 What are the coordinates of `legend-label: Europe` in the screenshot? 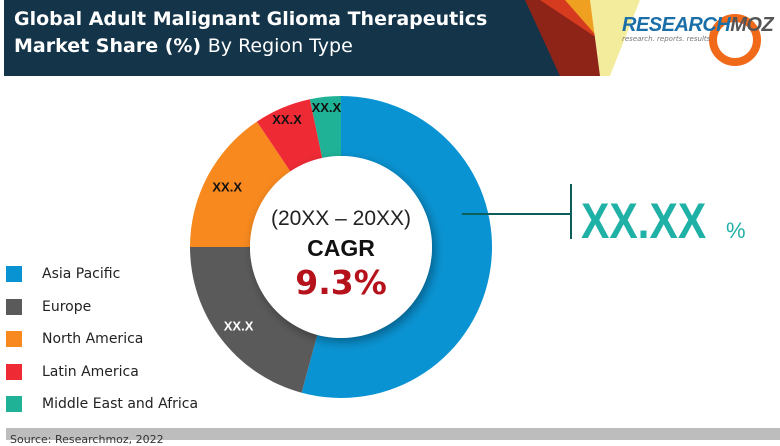 It's located at (67, 306).